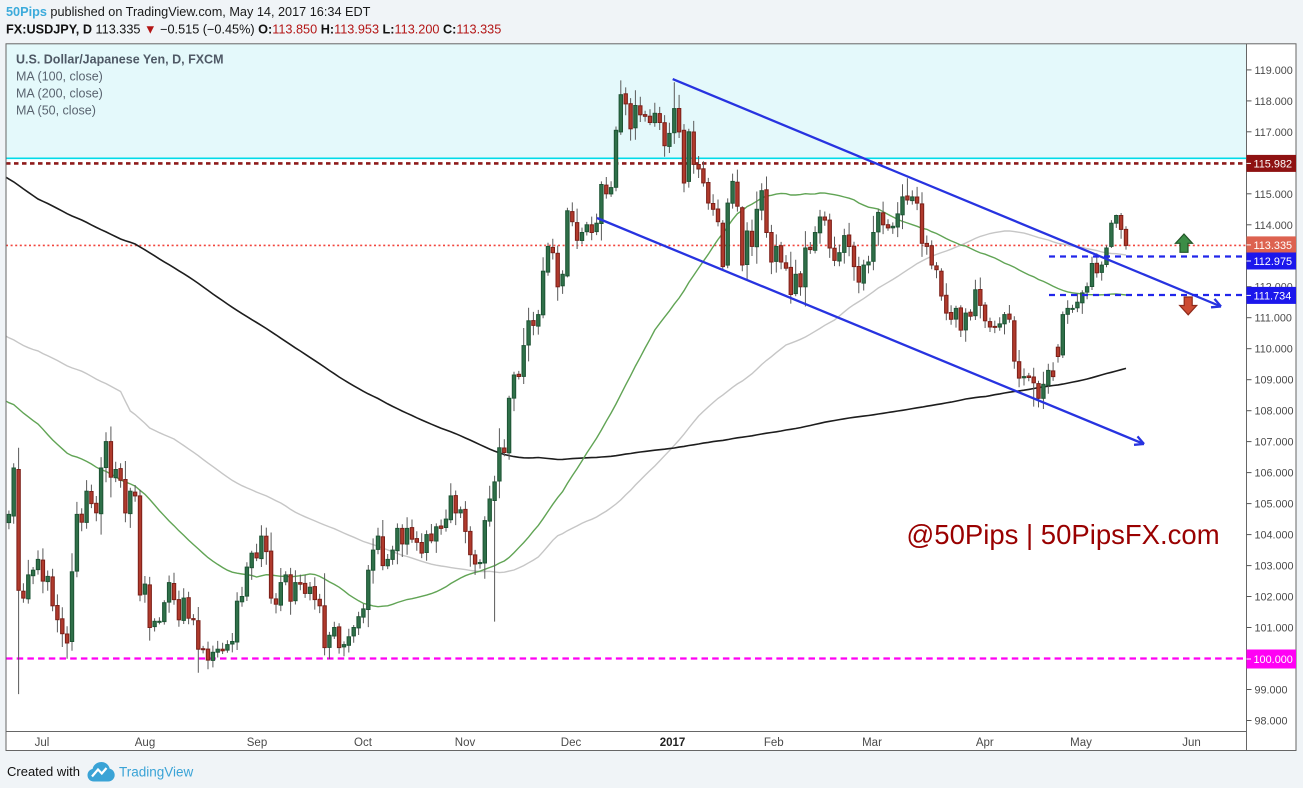 The height and width of the screenshot is (788, 1303). Describe the element at coordinates (1273, 246) in the screenshot. I see `svg-text: 113.335` at that location.